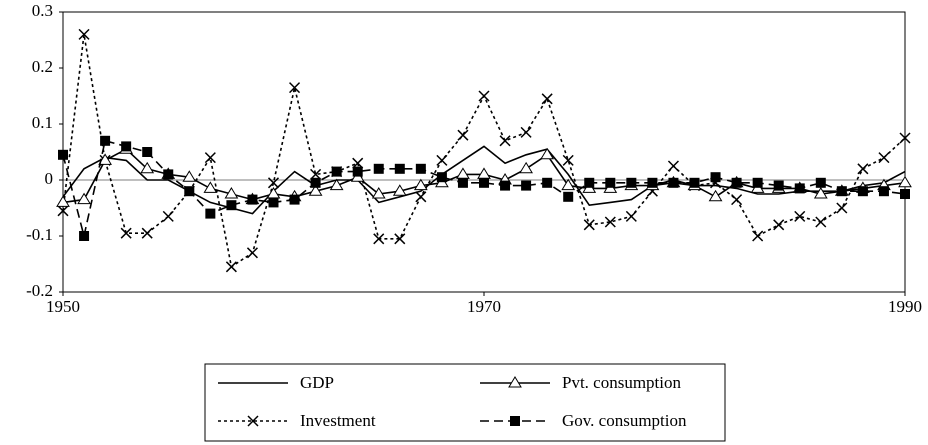  Describe the element at coordinates (63, 306) in the screenshot. I see `x-tick-label: 1950` at that location.